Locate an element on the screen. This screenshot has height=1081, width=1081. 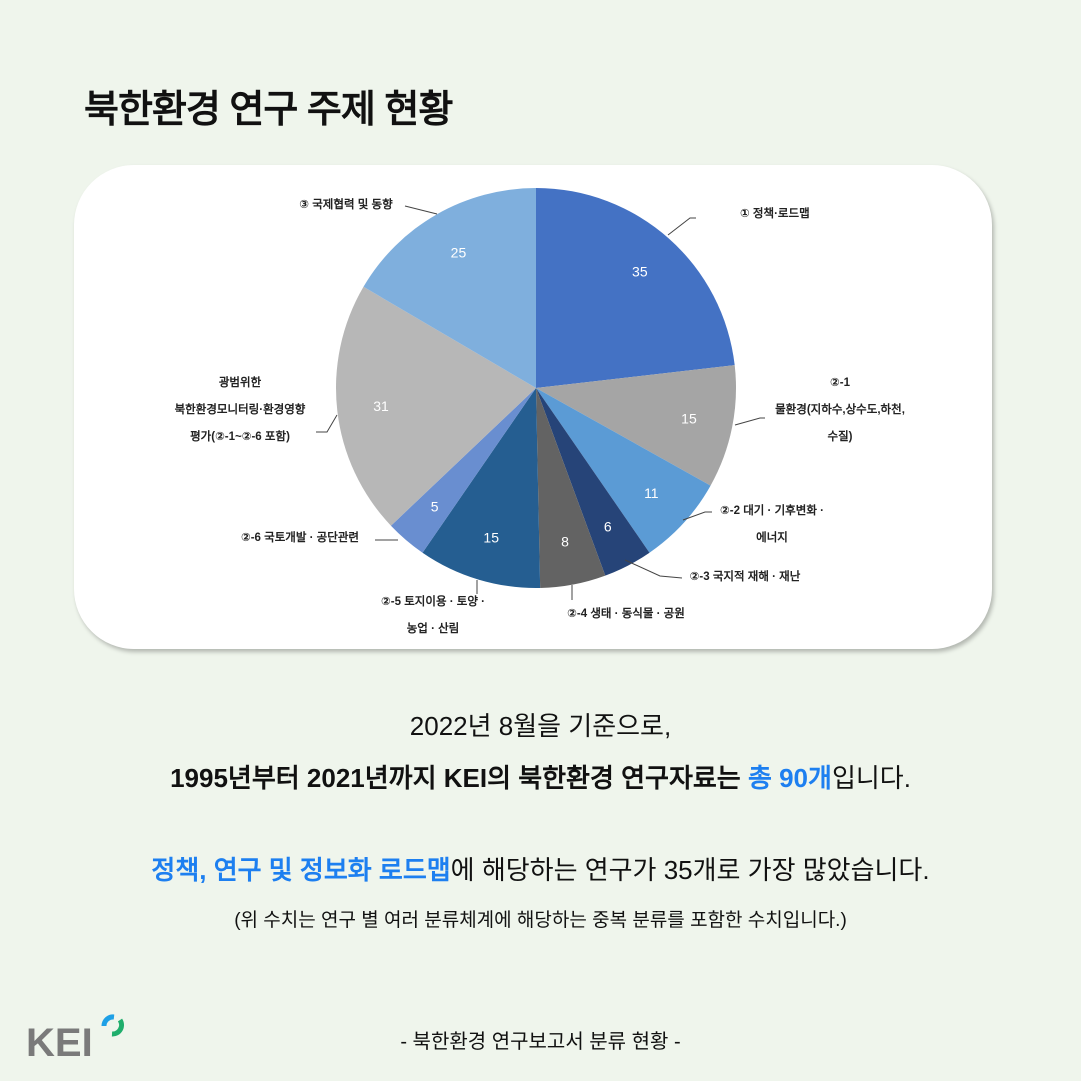
category-label: ②-1 물환경(지하수,상수도,하천, 수질) is located at coordinates (840, 409).